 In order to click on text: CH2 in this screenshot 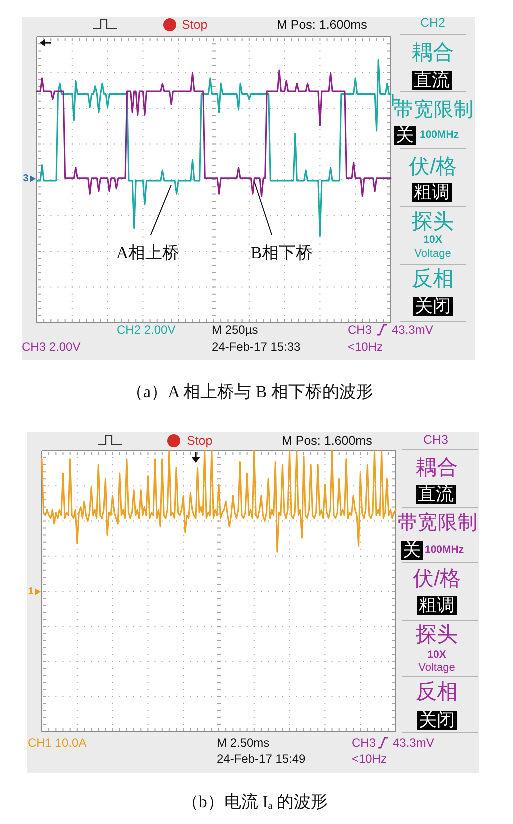, I will do `click(433, 23)`.